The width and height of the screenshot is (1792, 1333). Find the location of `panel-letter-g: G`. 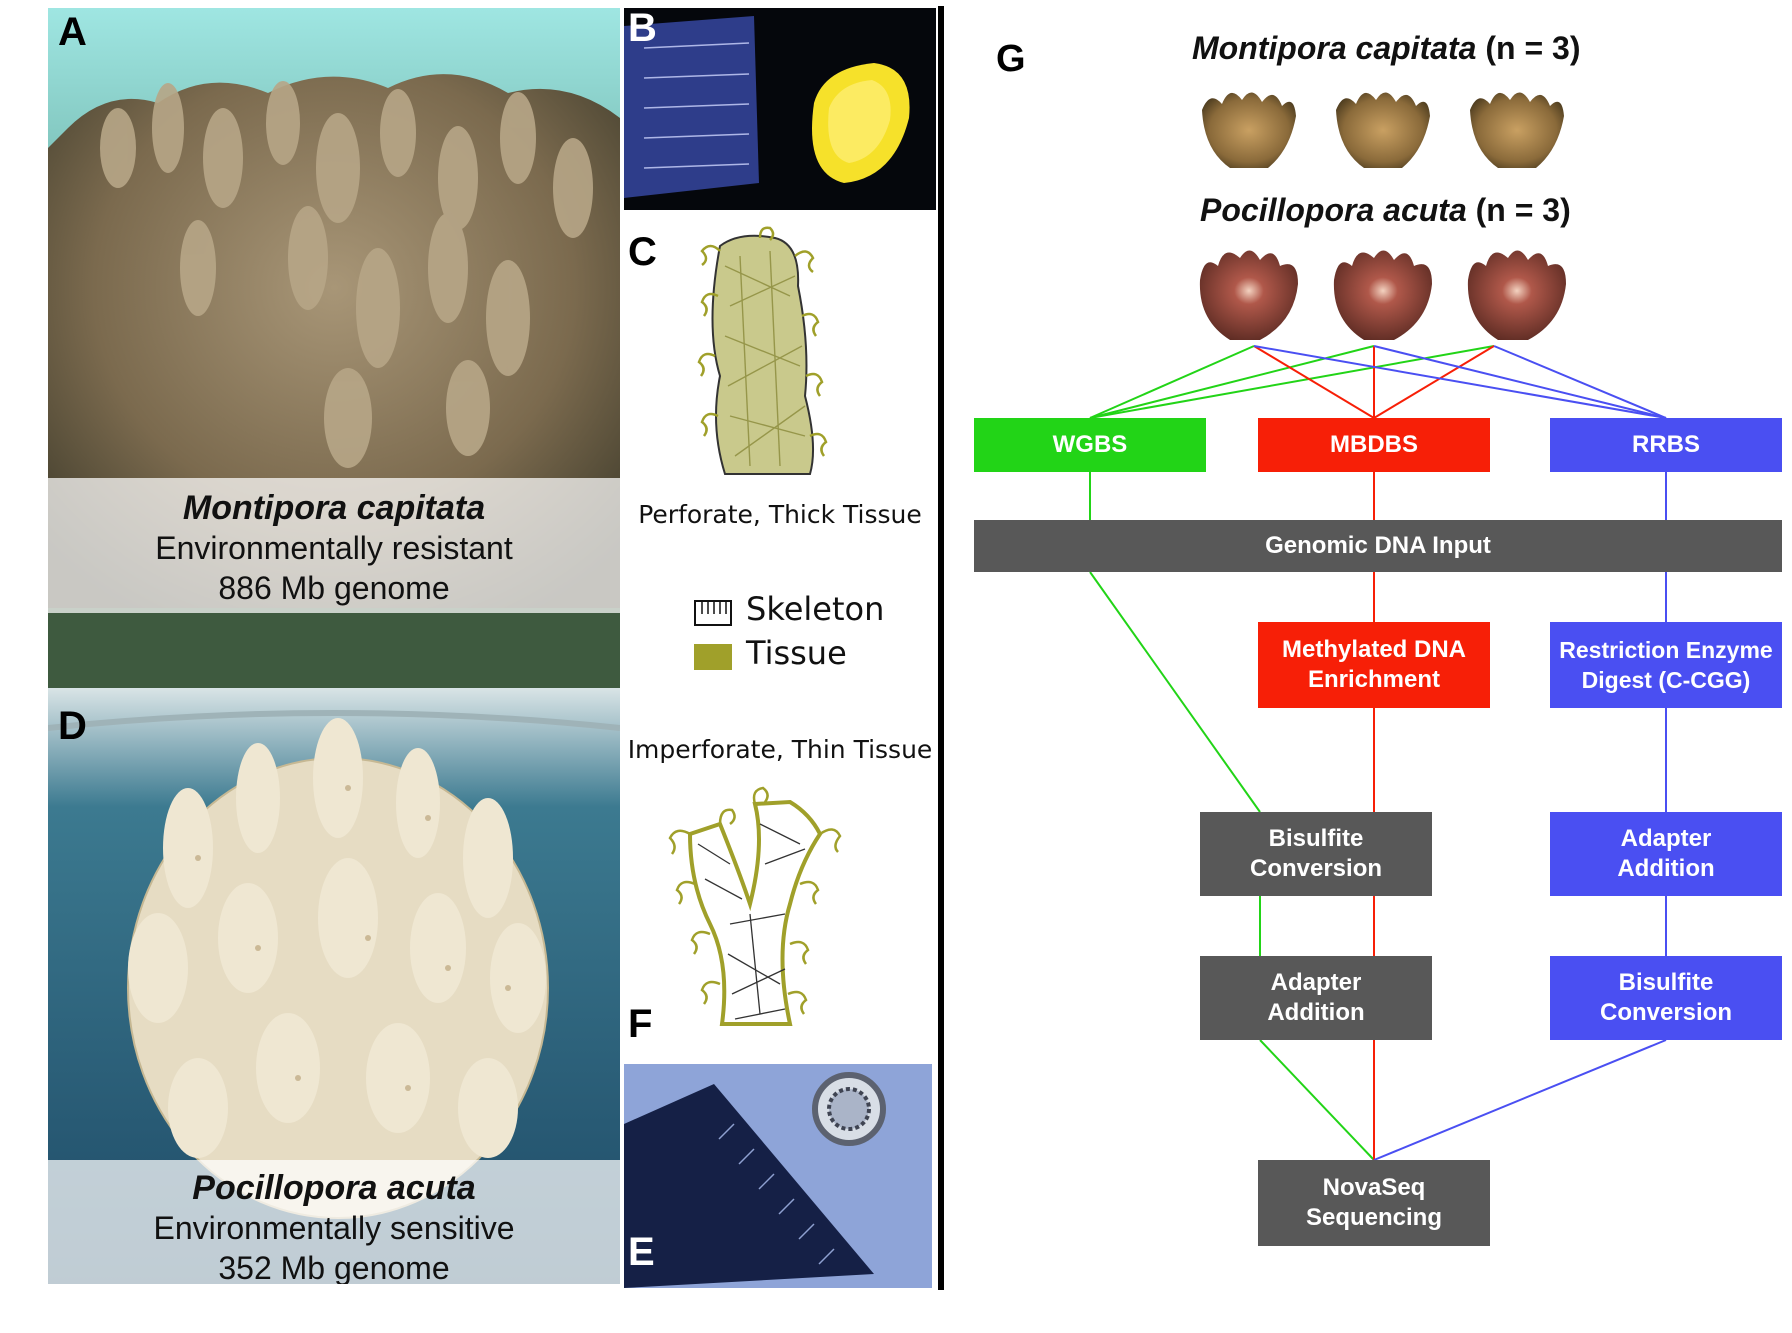

panel-letter-g: G is located at coordinates (1011, 59).